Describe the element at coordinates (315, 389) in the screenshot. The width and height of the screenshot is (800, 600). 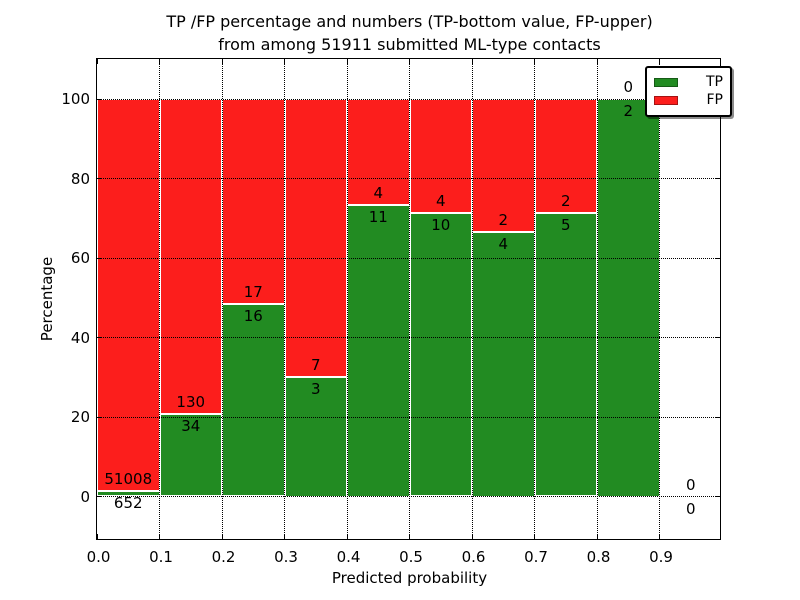
I see `bar-label-tp-3: 3` at that location.